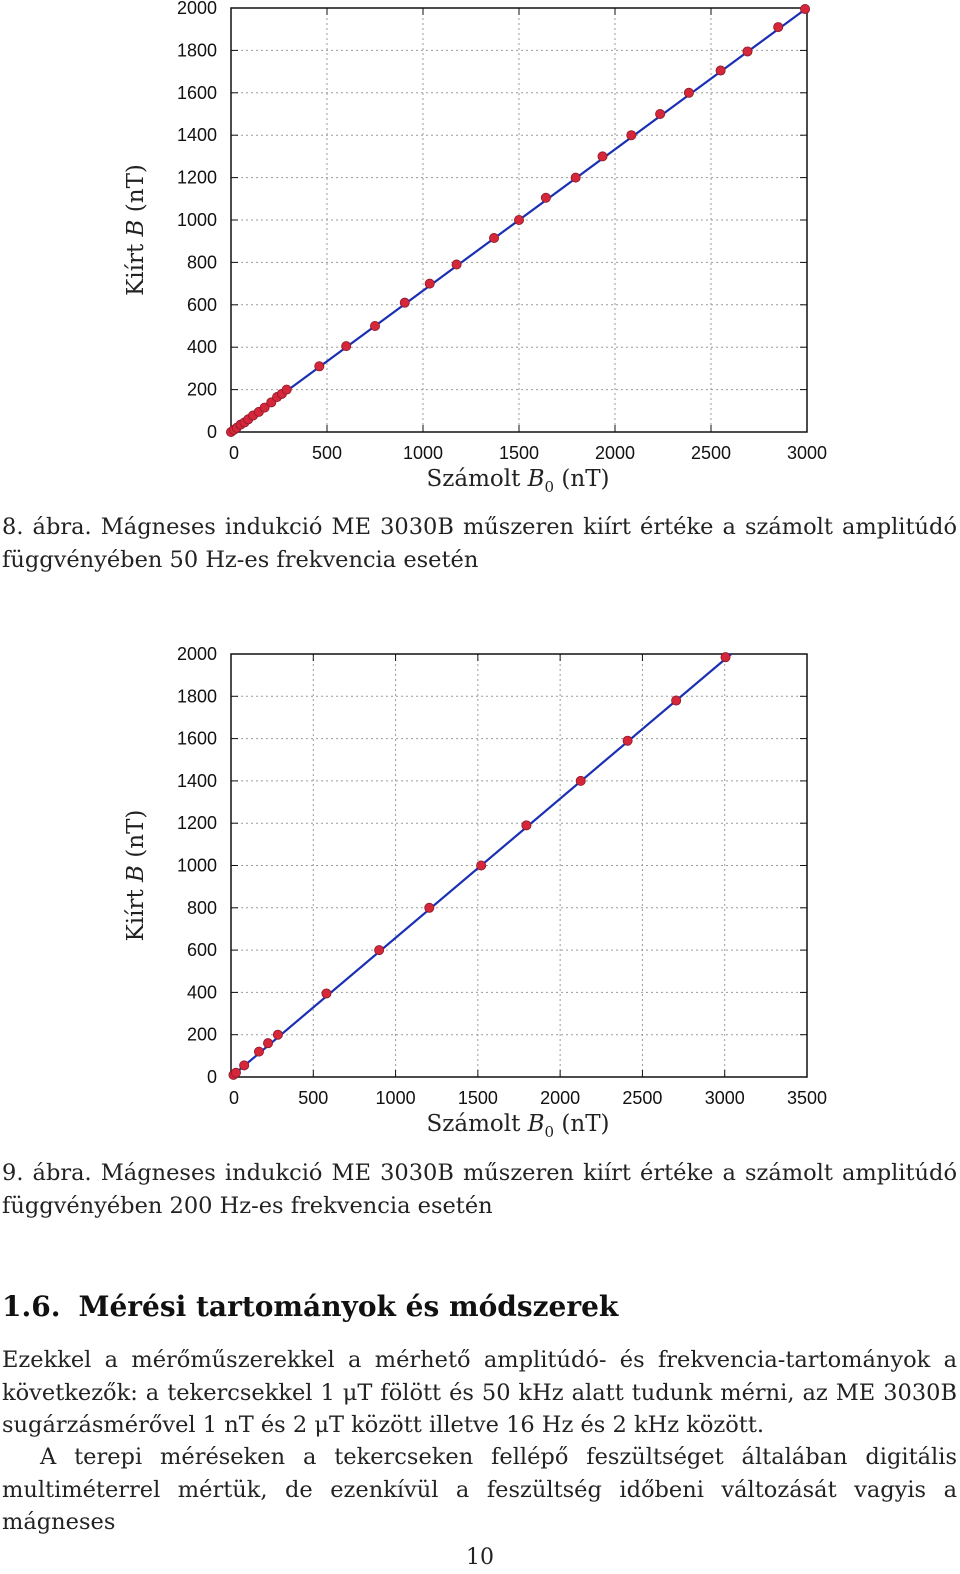 The image size is (960, 1574). What do you see at coordinates (47, 1173) in the screenshot?
I see `figure-9-caption-number: 9. ábra.` at bounding box center [47, 1173].